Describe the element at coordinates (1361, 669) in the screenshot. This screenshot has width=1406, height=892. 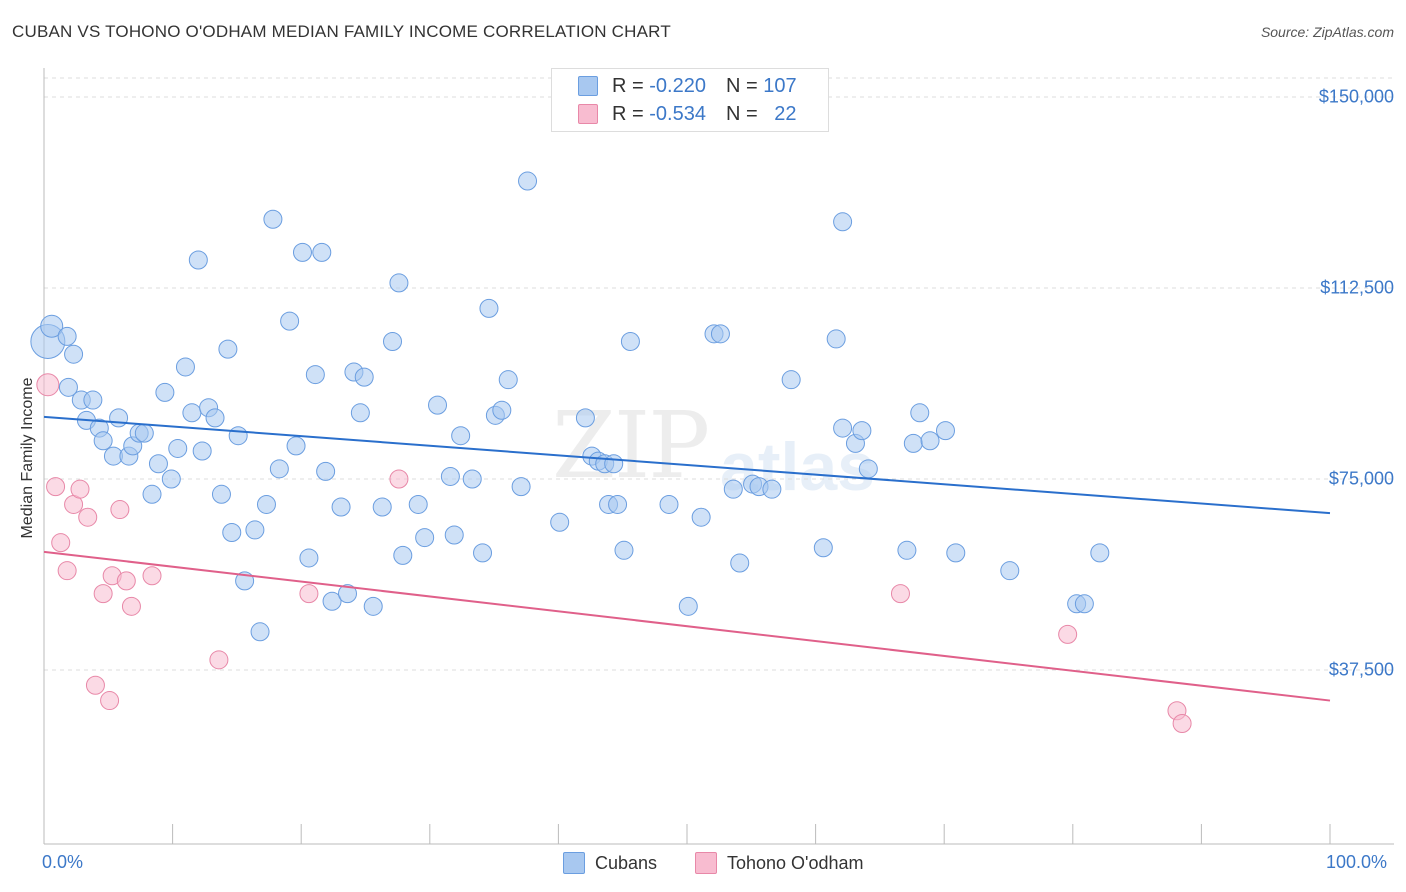
I see `y-tick-label-37500: $37,500` at that location.